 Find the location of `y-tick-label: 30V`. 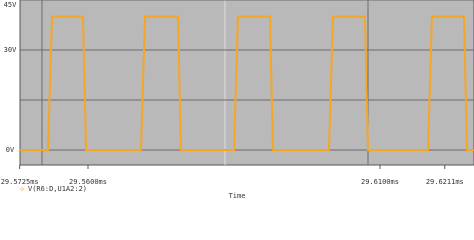

y-tick-label: 30V is located at coordinates (10, 50).